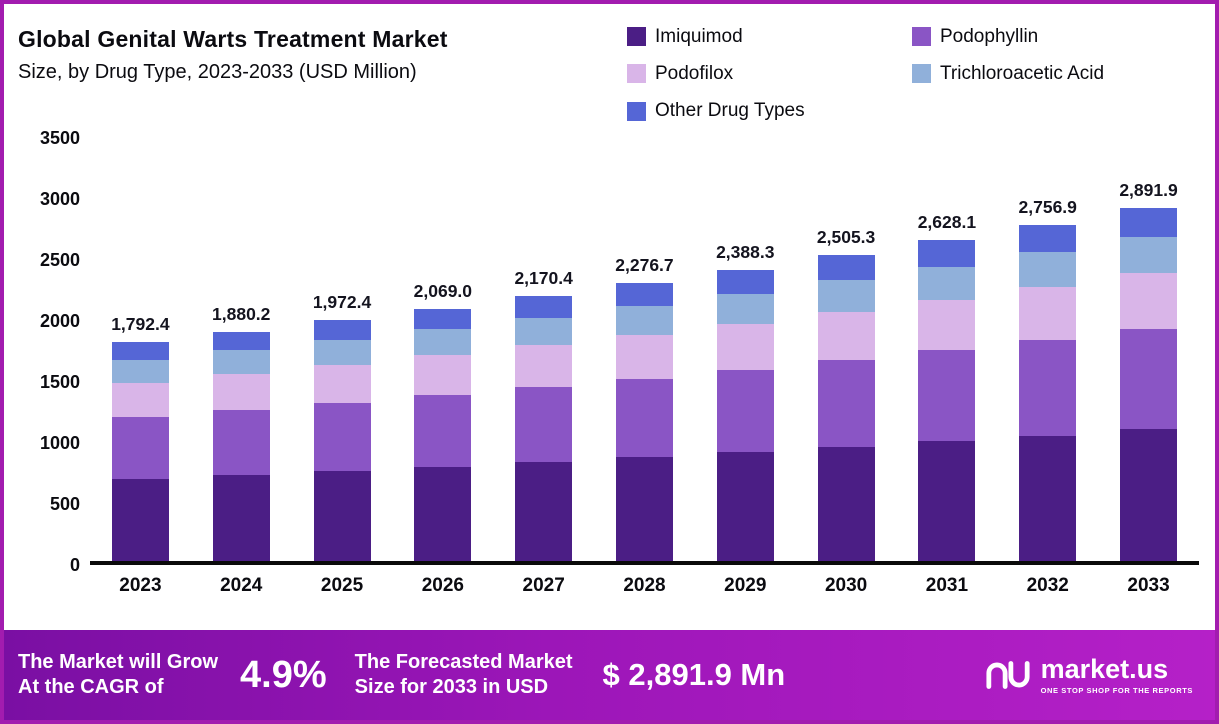 Image resolution: width=1219 pixels, height=724 pixels. I want to click on bar-group: 2,505.3, so click(846, 349).